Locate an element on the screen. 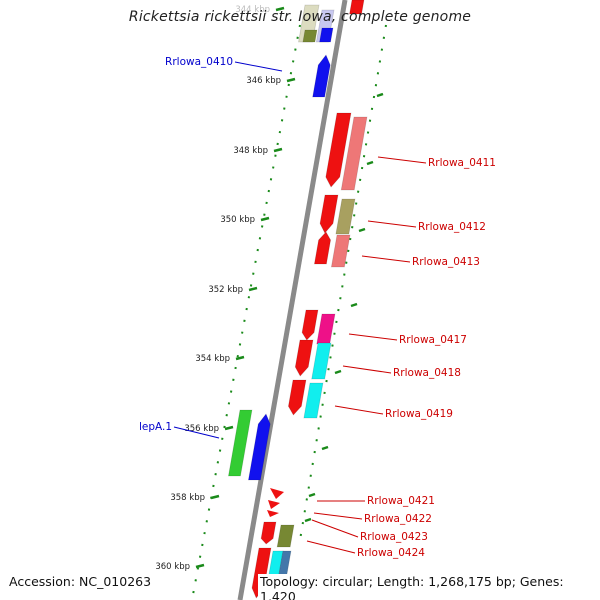 The width and height of the screenshot is (600, 600). gene-label: Rrlowa_0417 is located at coordinates (433, 340).